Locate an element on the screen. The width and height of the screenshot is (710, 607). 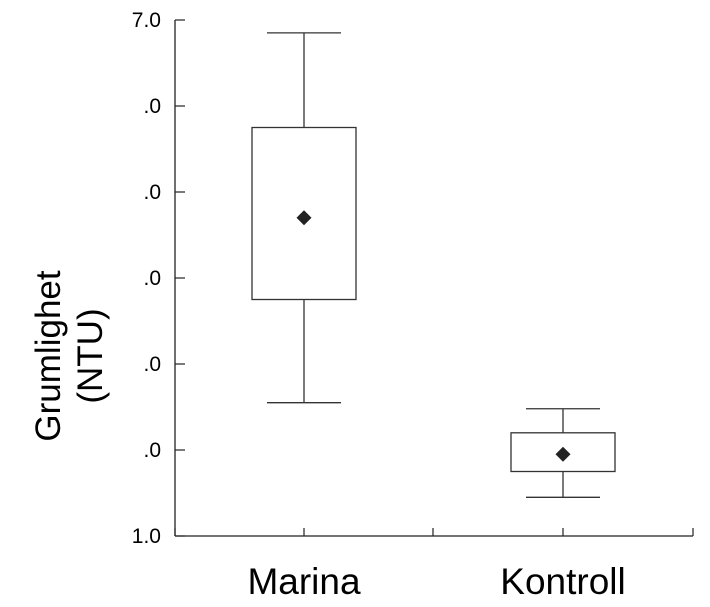
y-axis-title: Grumlighet(NTU) is located at coordinates (69, 355).